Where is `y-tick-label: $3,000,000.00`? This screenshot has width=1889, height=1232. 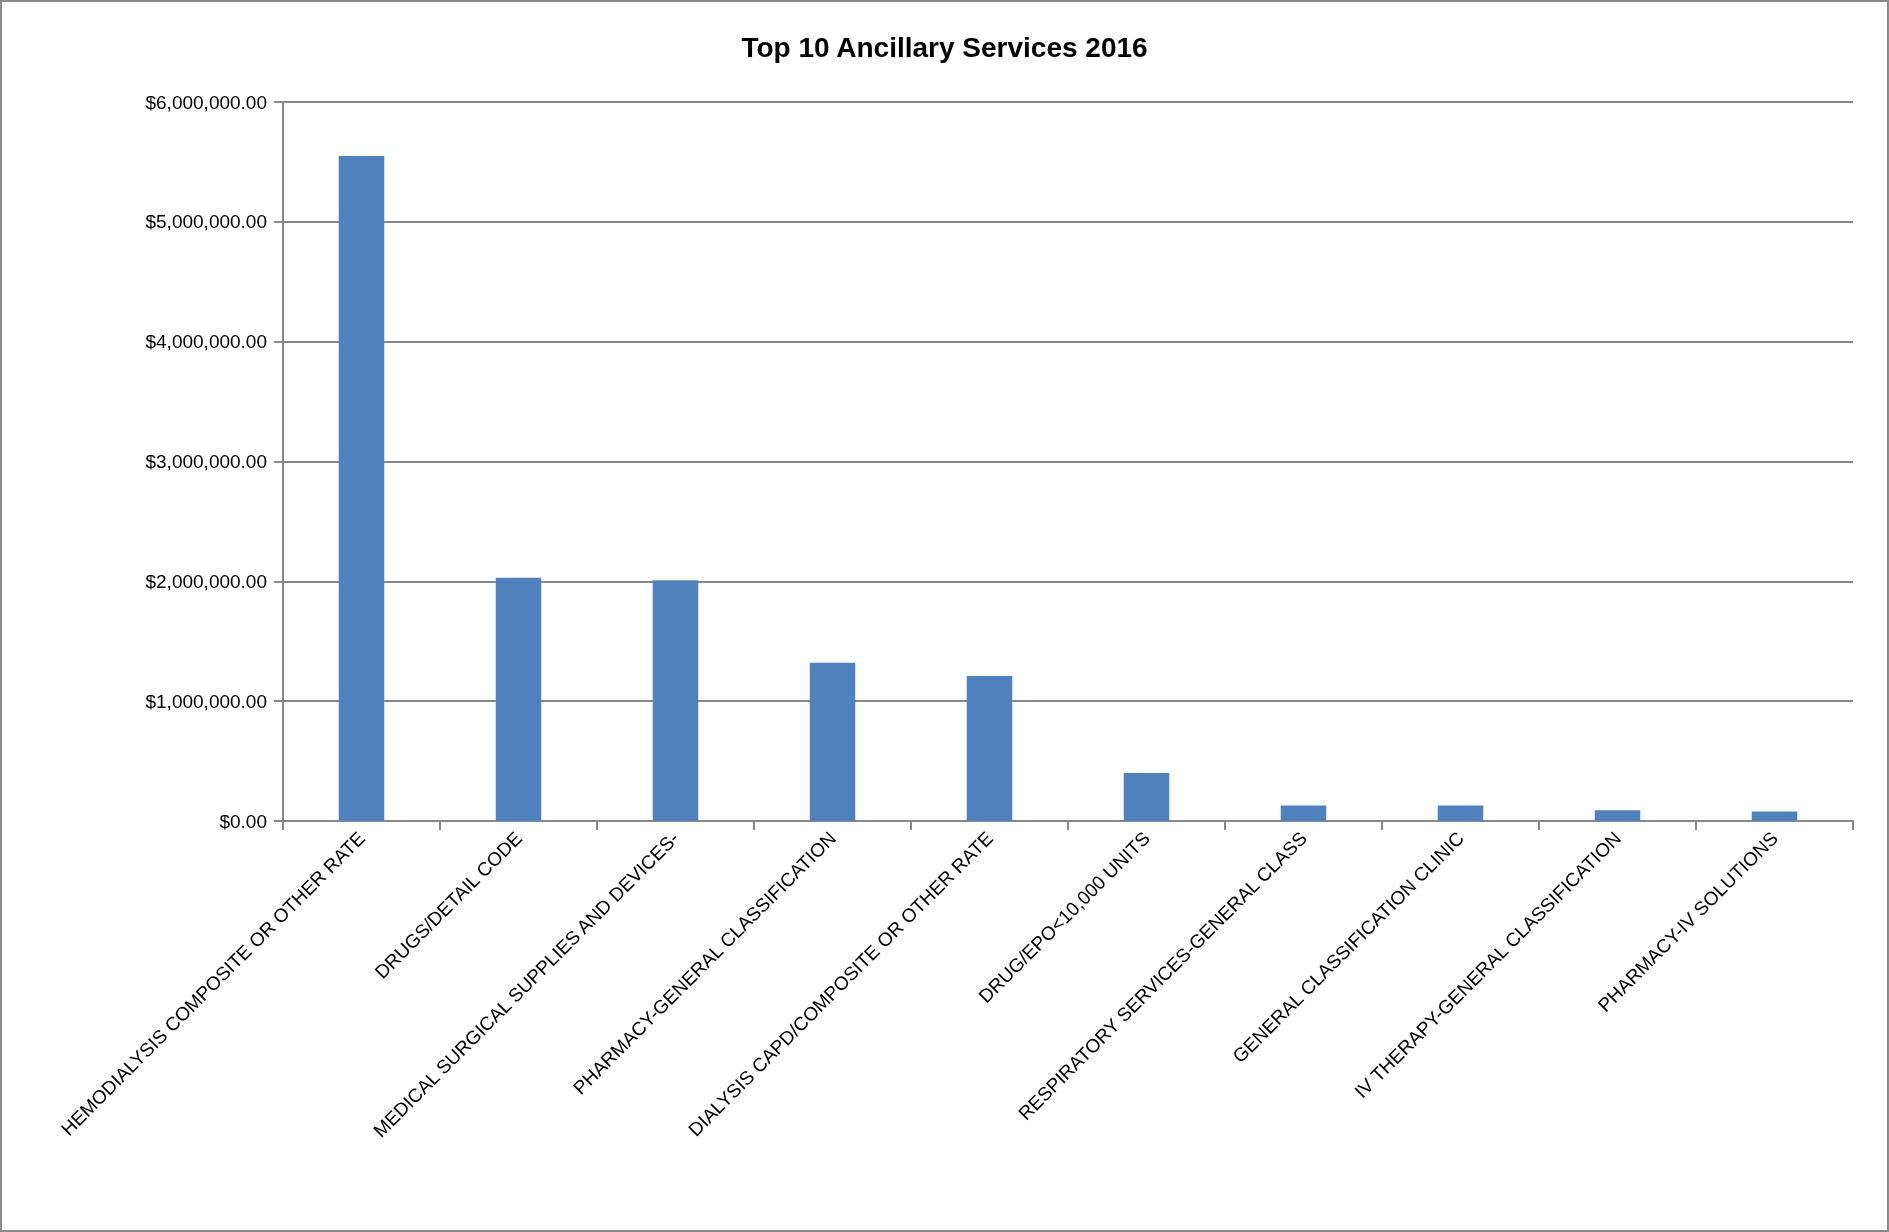 y-tick-label: $3,000,000.00 is located at coordinates (206, 461).